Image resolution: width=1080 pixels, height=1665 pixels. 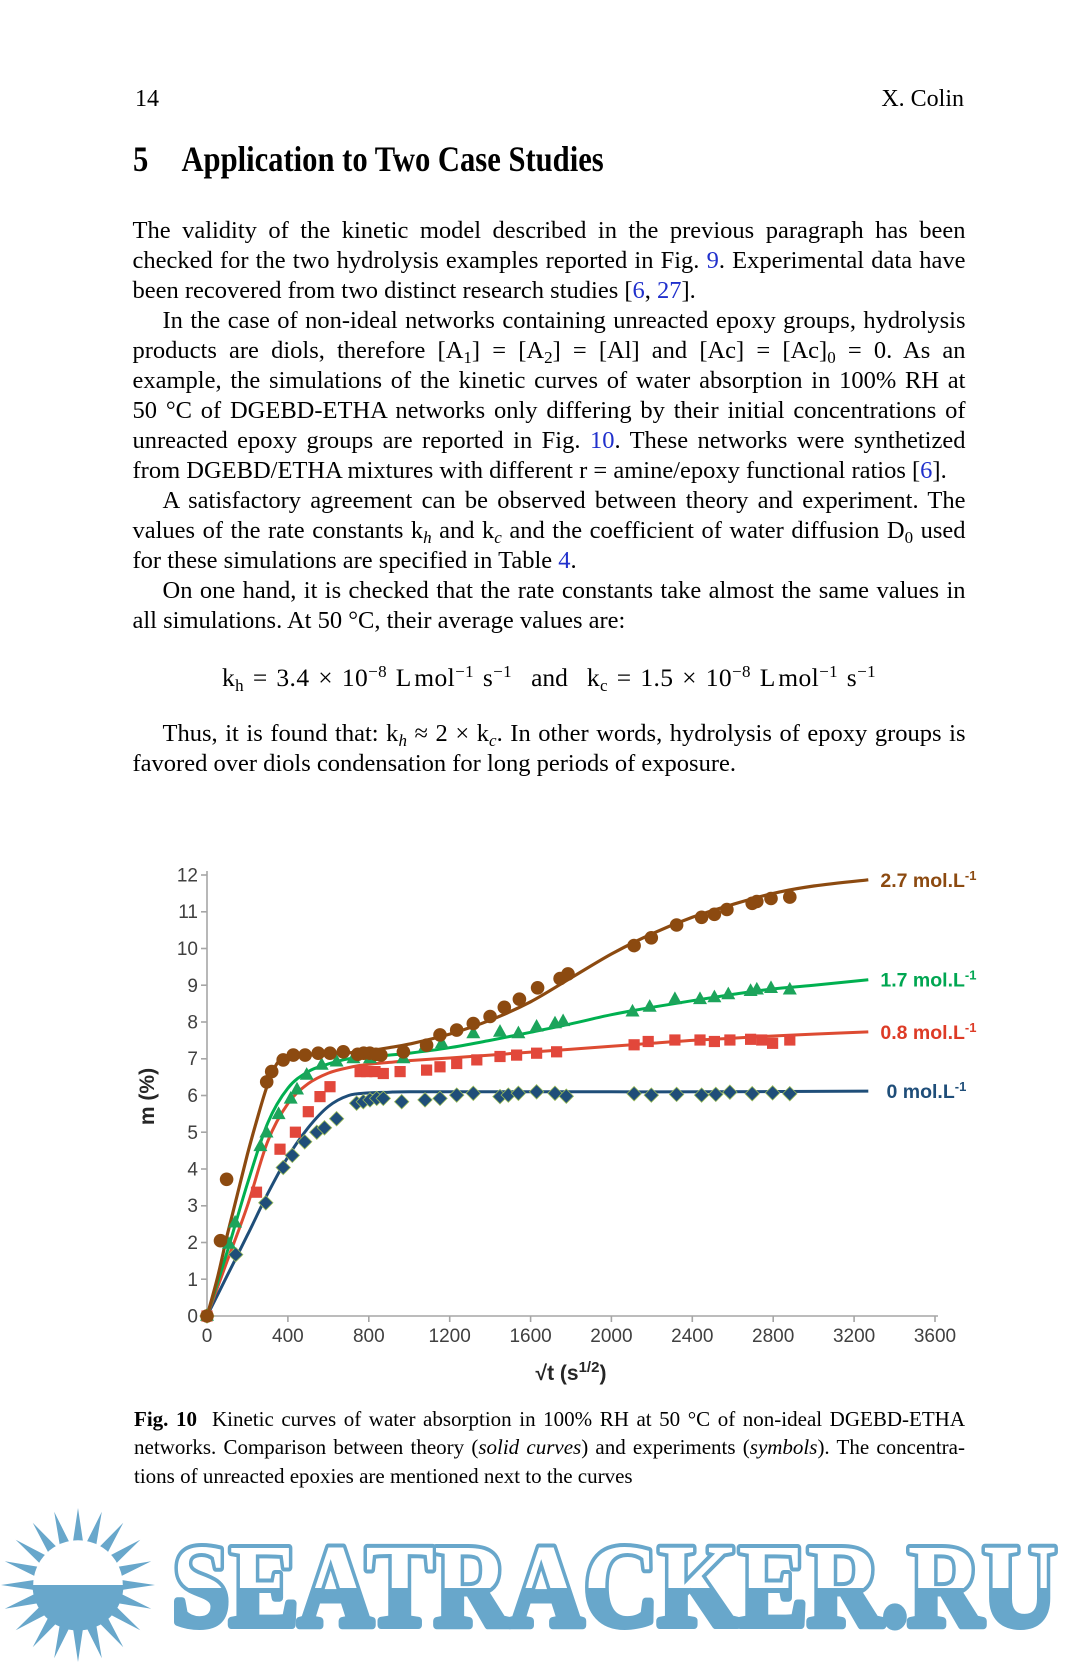 What do you see at coordinates (614, 1585) in the screenshot?
I see `svg-text: SEATRACKER.RU` at bounding box center [614, 1585].